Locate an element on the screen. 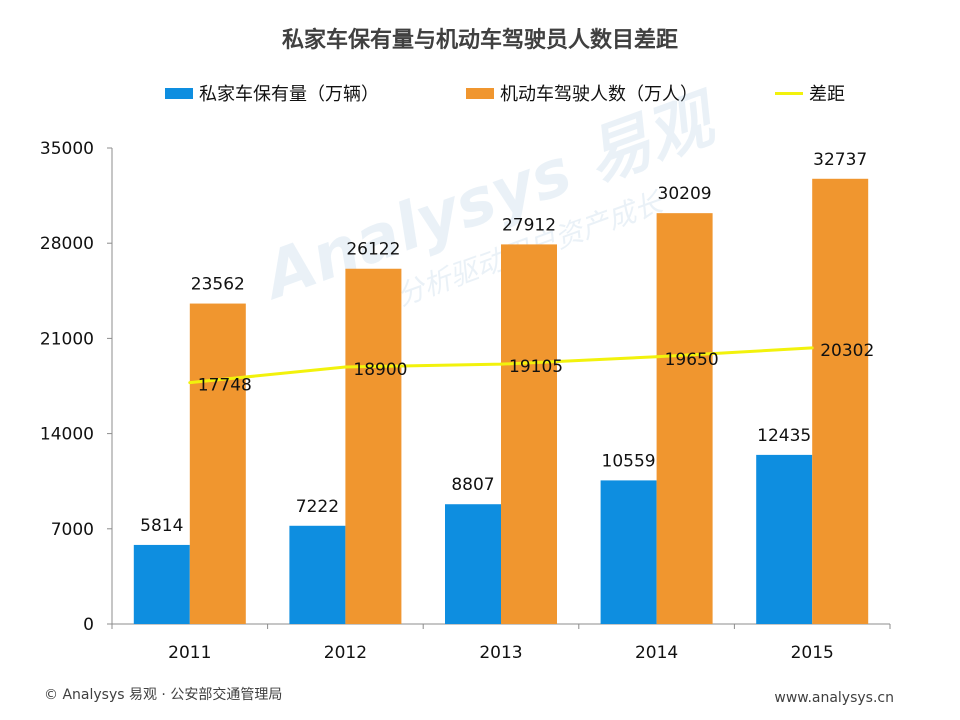  data-label-private-cars: 8807 is located at coordinates (472, 485).